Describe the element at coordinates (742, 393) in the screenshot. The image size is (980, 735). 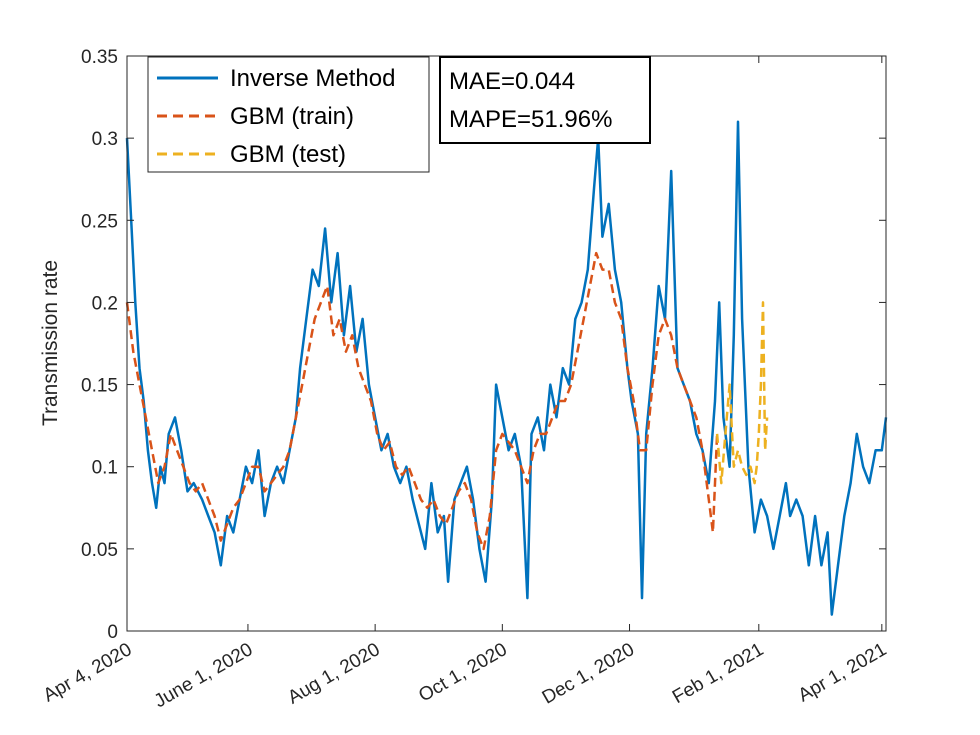
I see `series-line-gbm-test` at that location.